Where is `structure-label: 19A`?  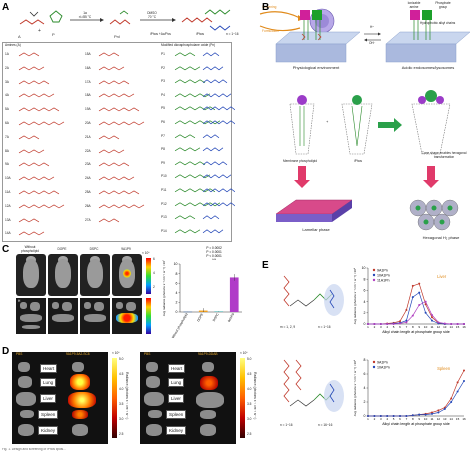
structure-label: 19A is located at coordinates (88, 109).